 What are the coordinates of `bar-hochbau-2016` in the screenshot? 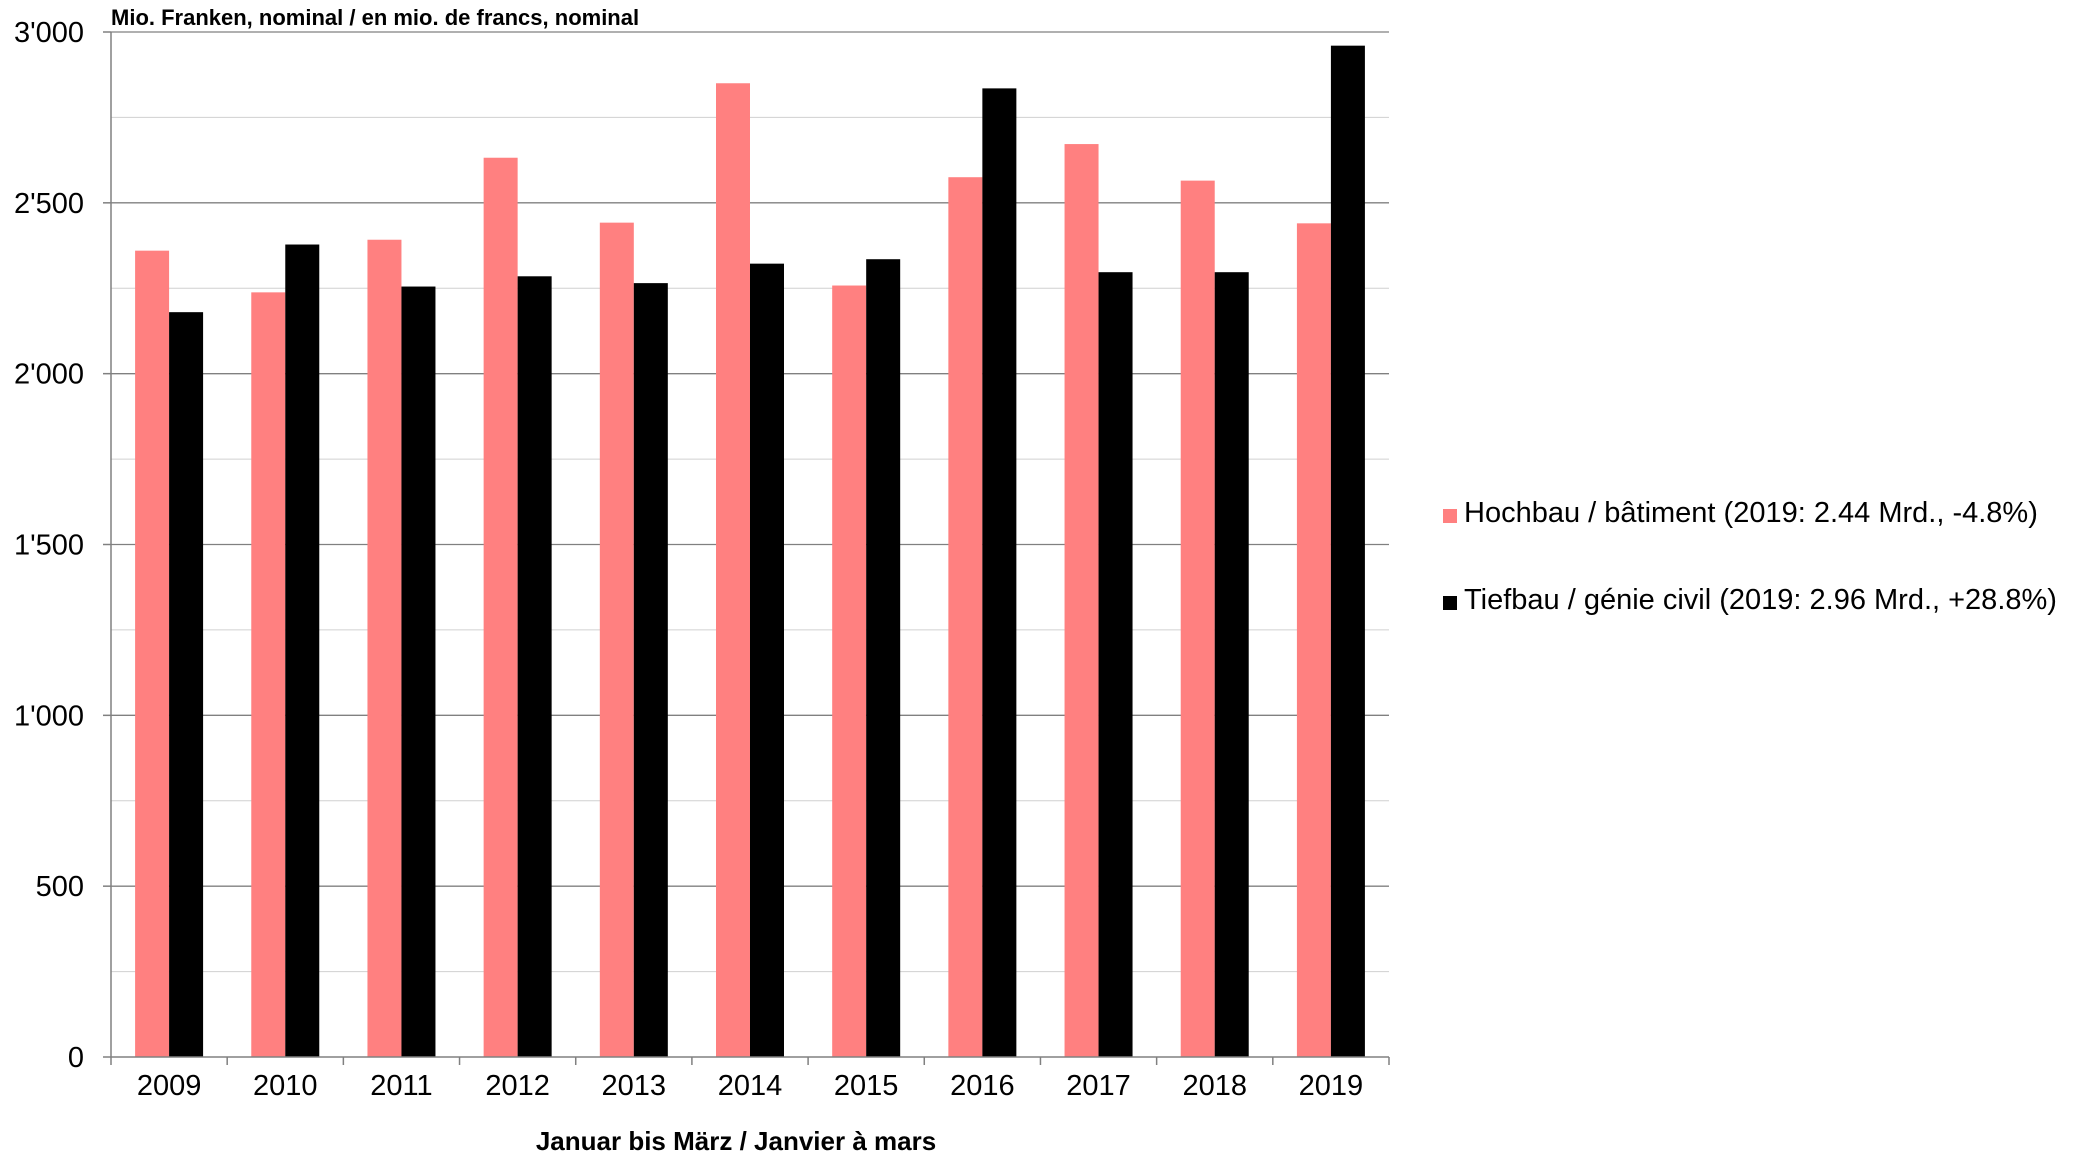 It's located at (965, 617).